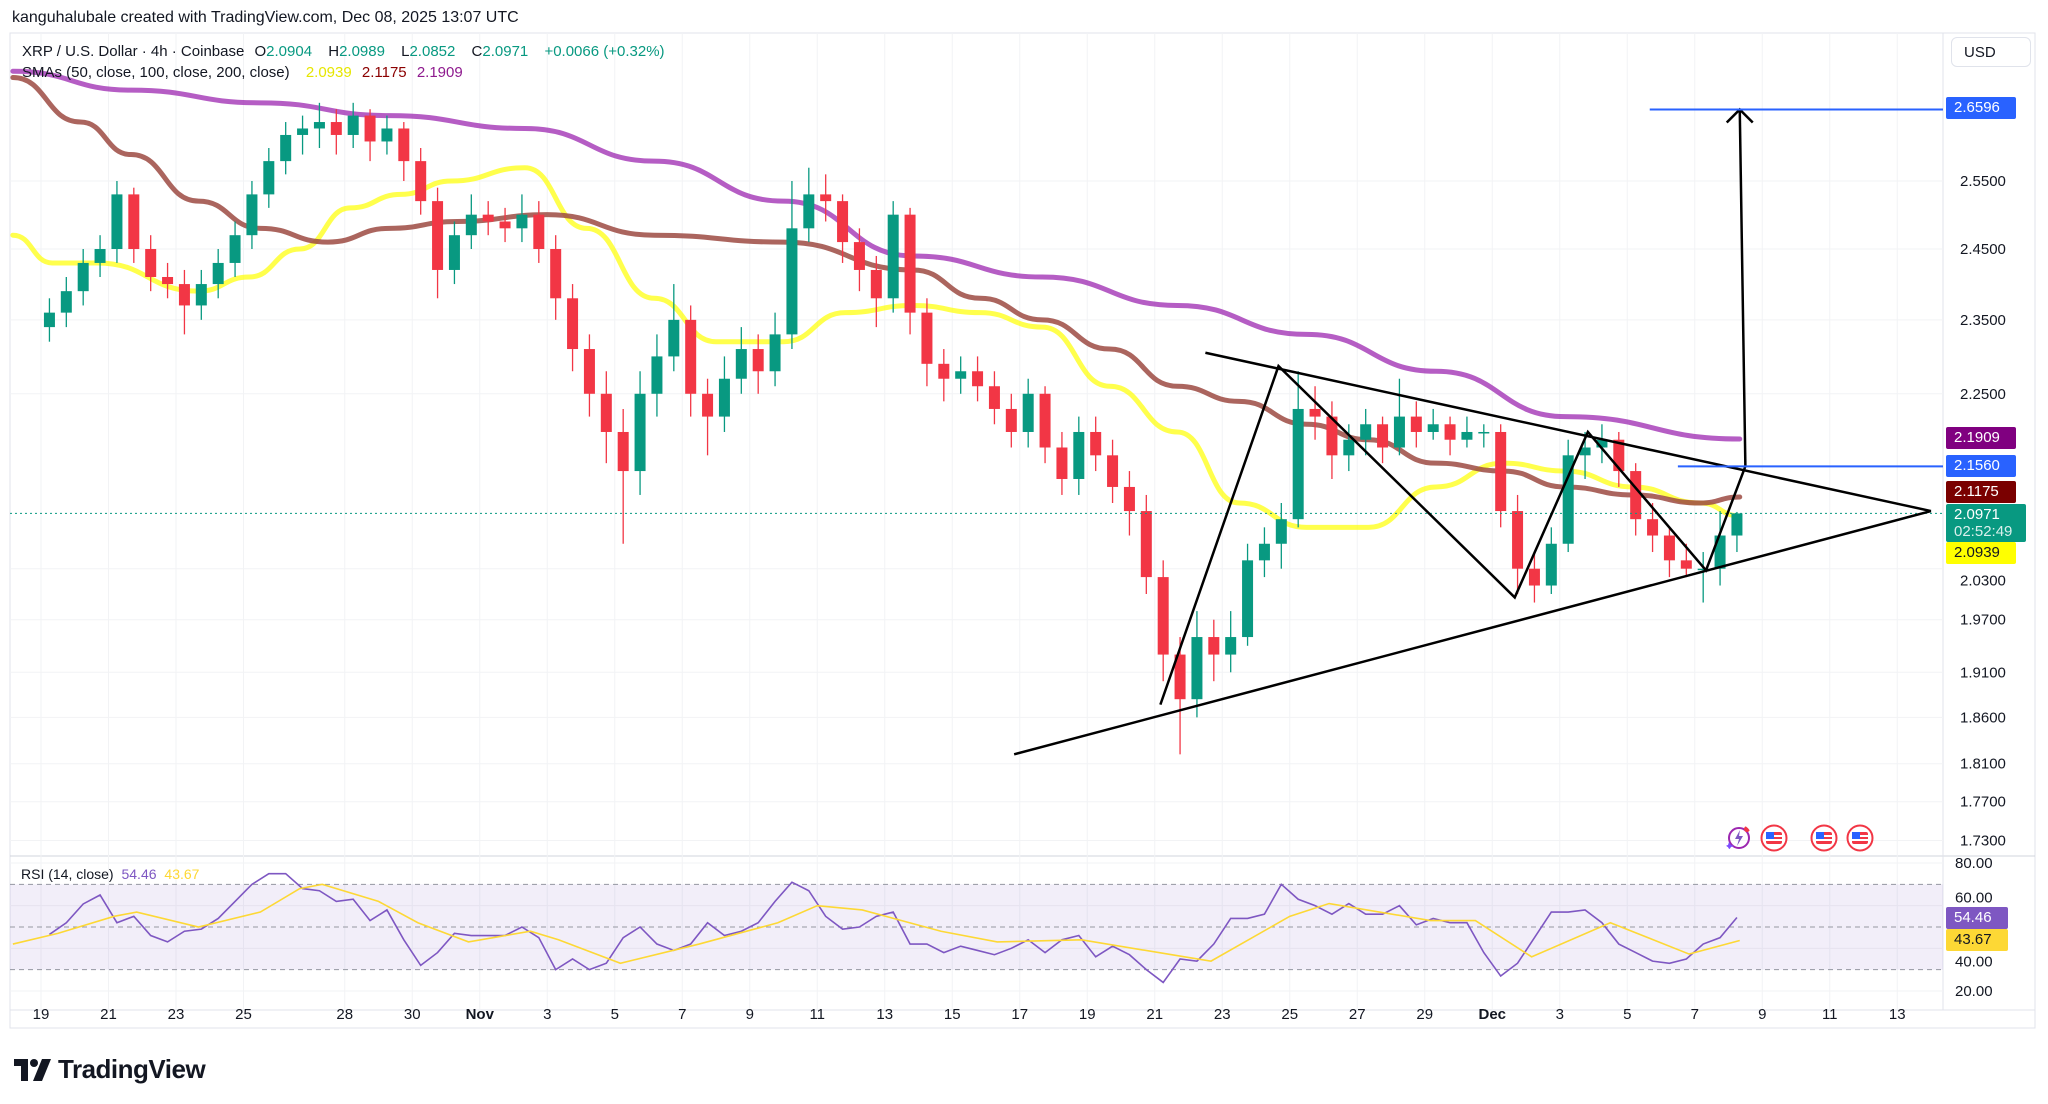 Image resolution: width=2048 pixels, height=1104 pixels. Describe the element at coordinates (682, 1014) in the screenshot. I see `time-tick-label: 7` at that location.